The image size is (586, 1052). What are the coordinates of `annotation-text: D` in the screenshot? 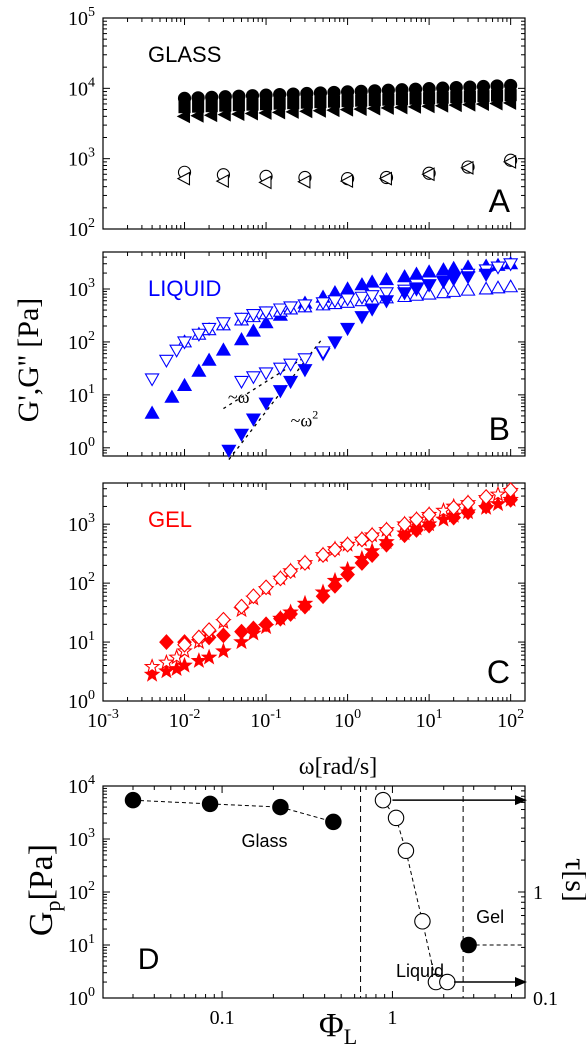 It's located at (149, 959).